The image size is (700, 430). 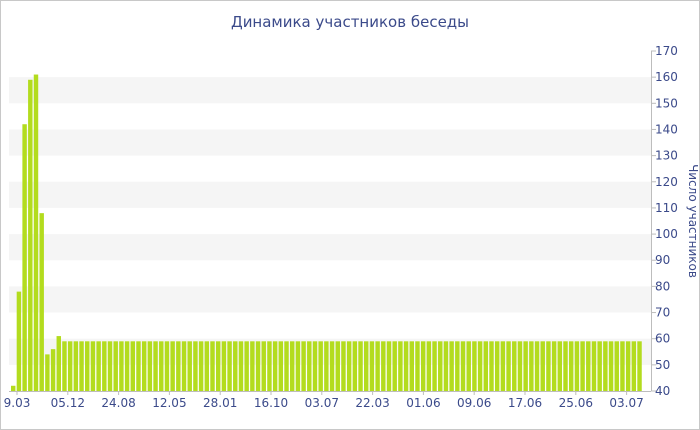 I want to click on x-tick-label: 12.05, so click(x=169, y=403).